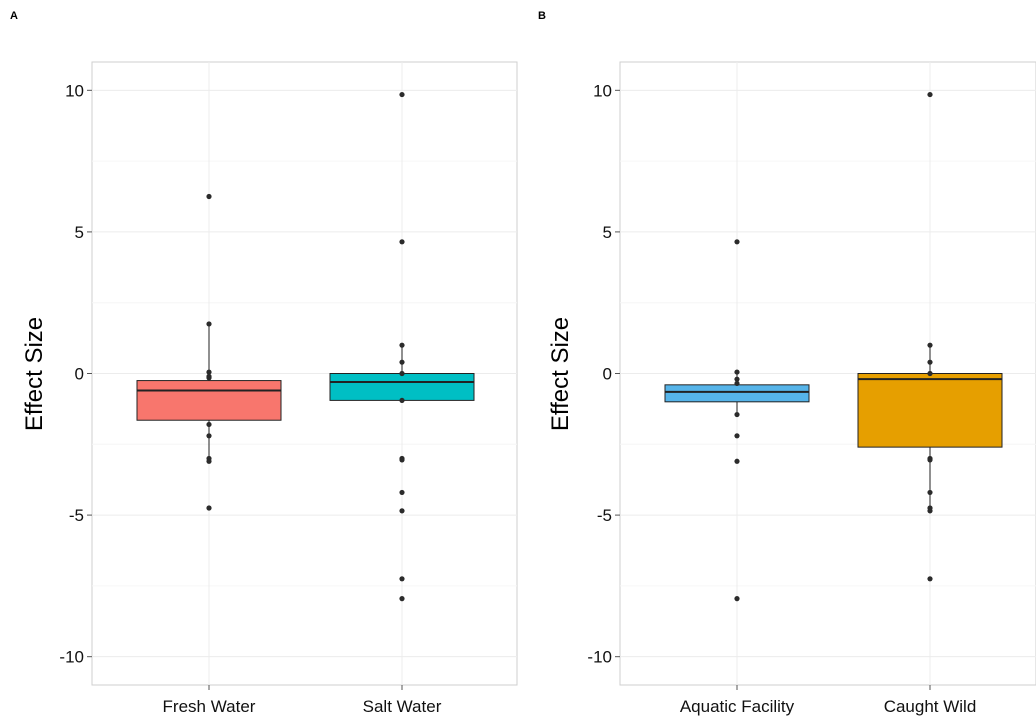 The height and width of the screenshot is (721, 1036). I want to click on x-tick-label: Fresh Water, so click(209, 706).